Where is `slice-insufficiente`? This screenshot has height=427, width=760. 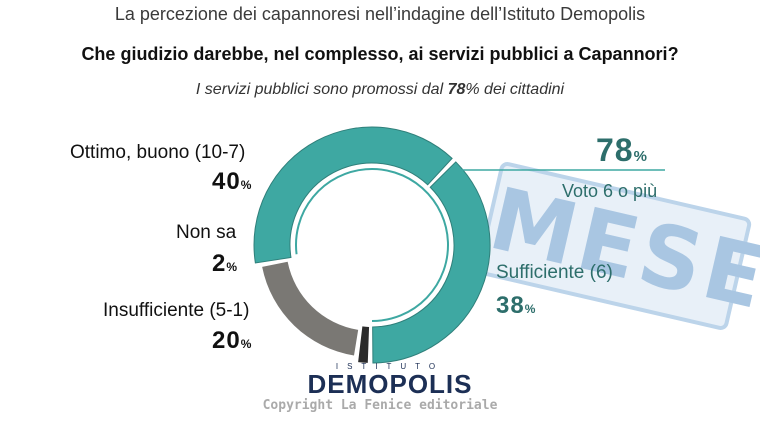
slice-insufficiente is located at coordinates (310, 308).